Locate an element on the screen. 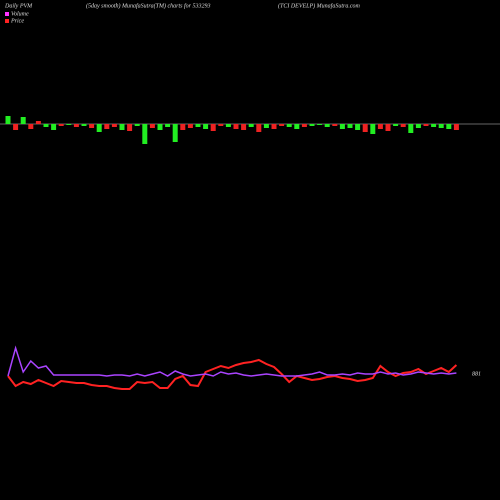 The image size is (500, 500). chart-caption: (TCI DEVELP) MunafaSutra.com is located at coordinates (319, 5).